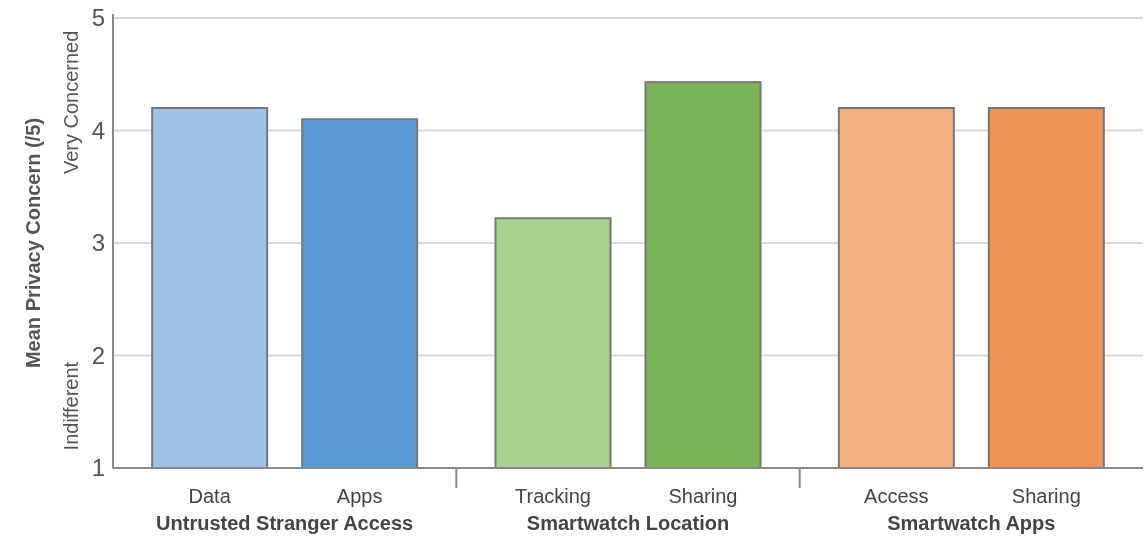 The width and height of the screenshot is (1145, 540). What do you see at coordinates (98, 468) in the screenshot?
I see `y-tick-label: 1` at bounding box center [98, 468].